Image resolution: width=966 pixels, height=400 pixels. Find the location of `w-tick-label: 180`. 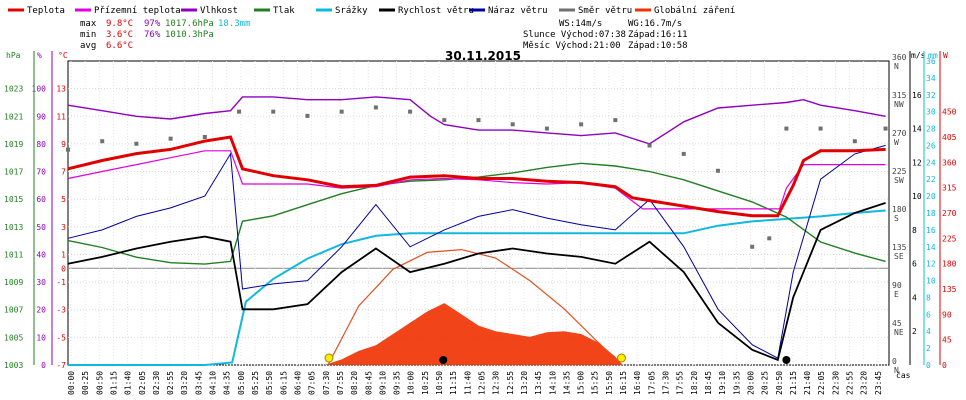

w-tick-label: 180 is located at coordinates (949, 264).